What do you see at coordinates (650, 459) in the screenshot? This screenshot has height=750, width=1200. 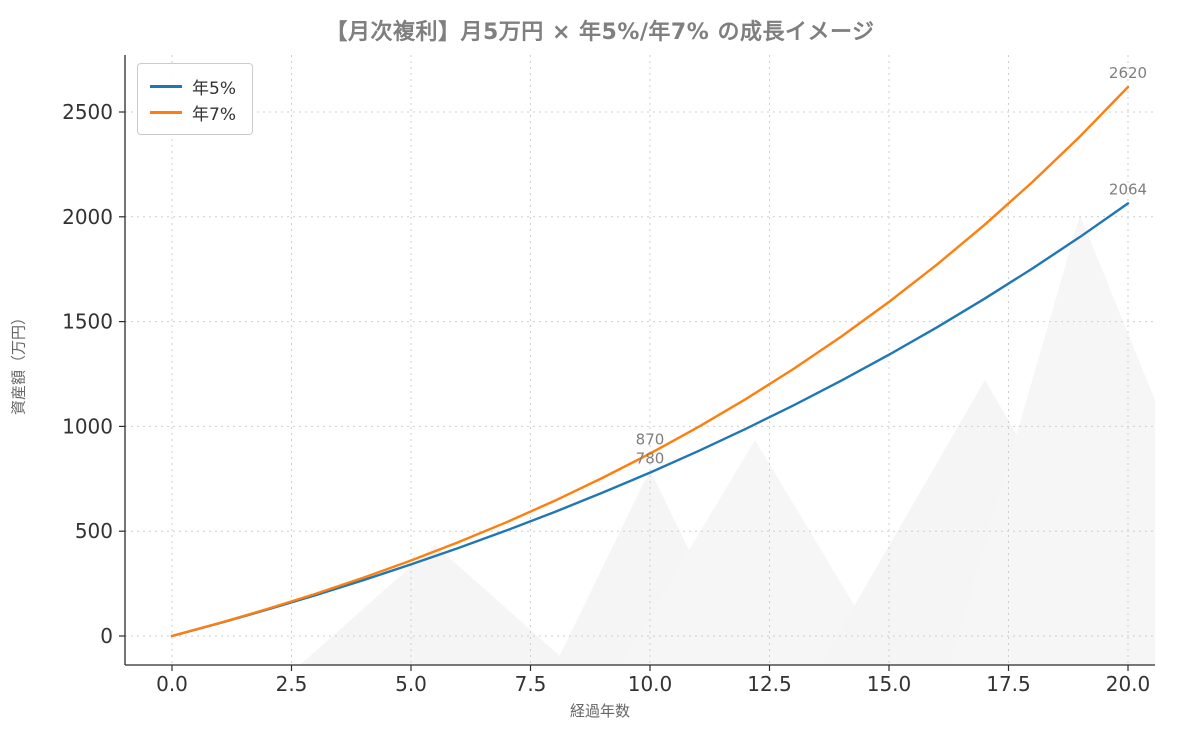 I see `annotation-780: 780` at bounding box center [650, 459].